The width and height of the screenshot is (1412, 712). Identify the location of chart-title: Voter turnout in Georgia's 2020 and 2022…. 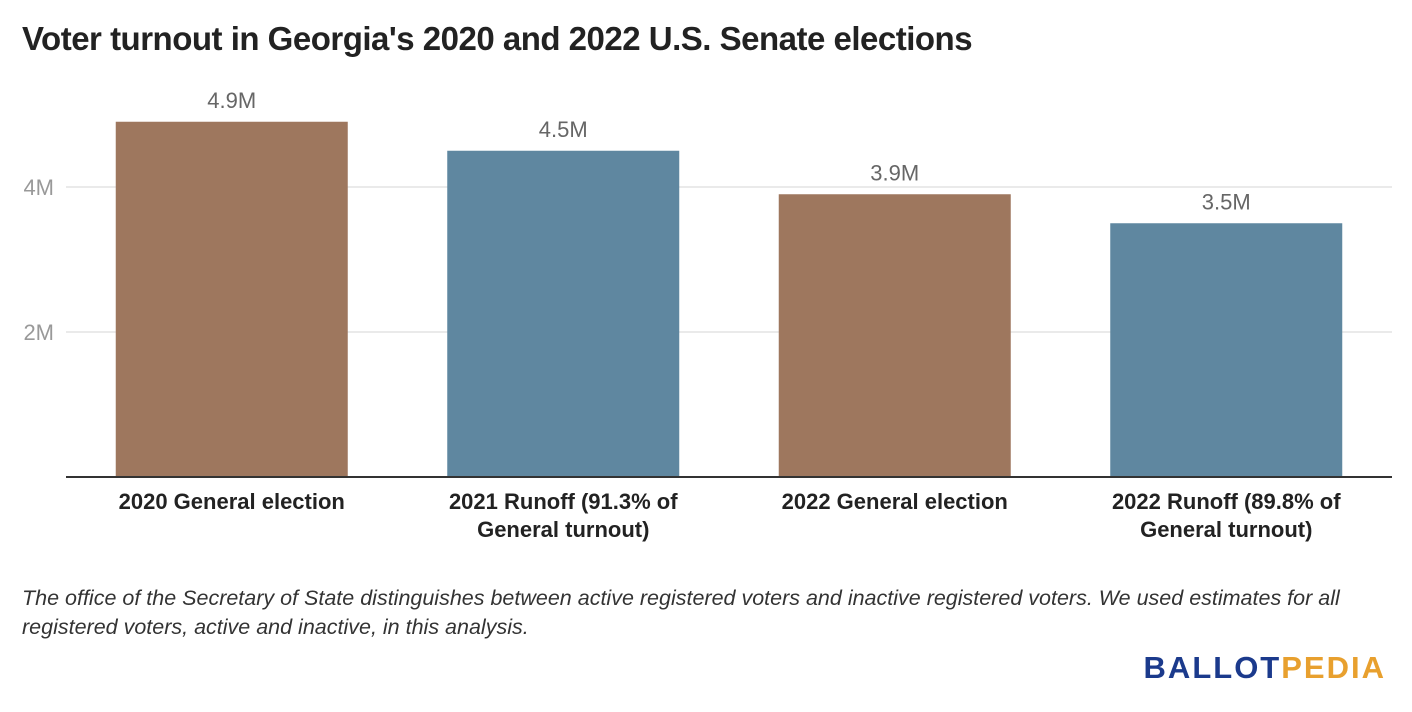
(497, 38).